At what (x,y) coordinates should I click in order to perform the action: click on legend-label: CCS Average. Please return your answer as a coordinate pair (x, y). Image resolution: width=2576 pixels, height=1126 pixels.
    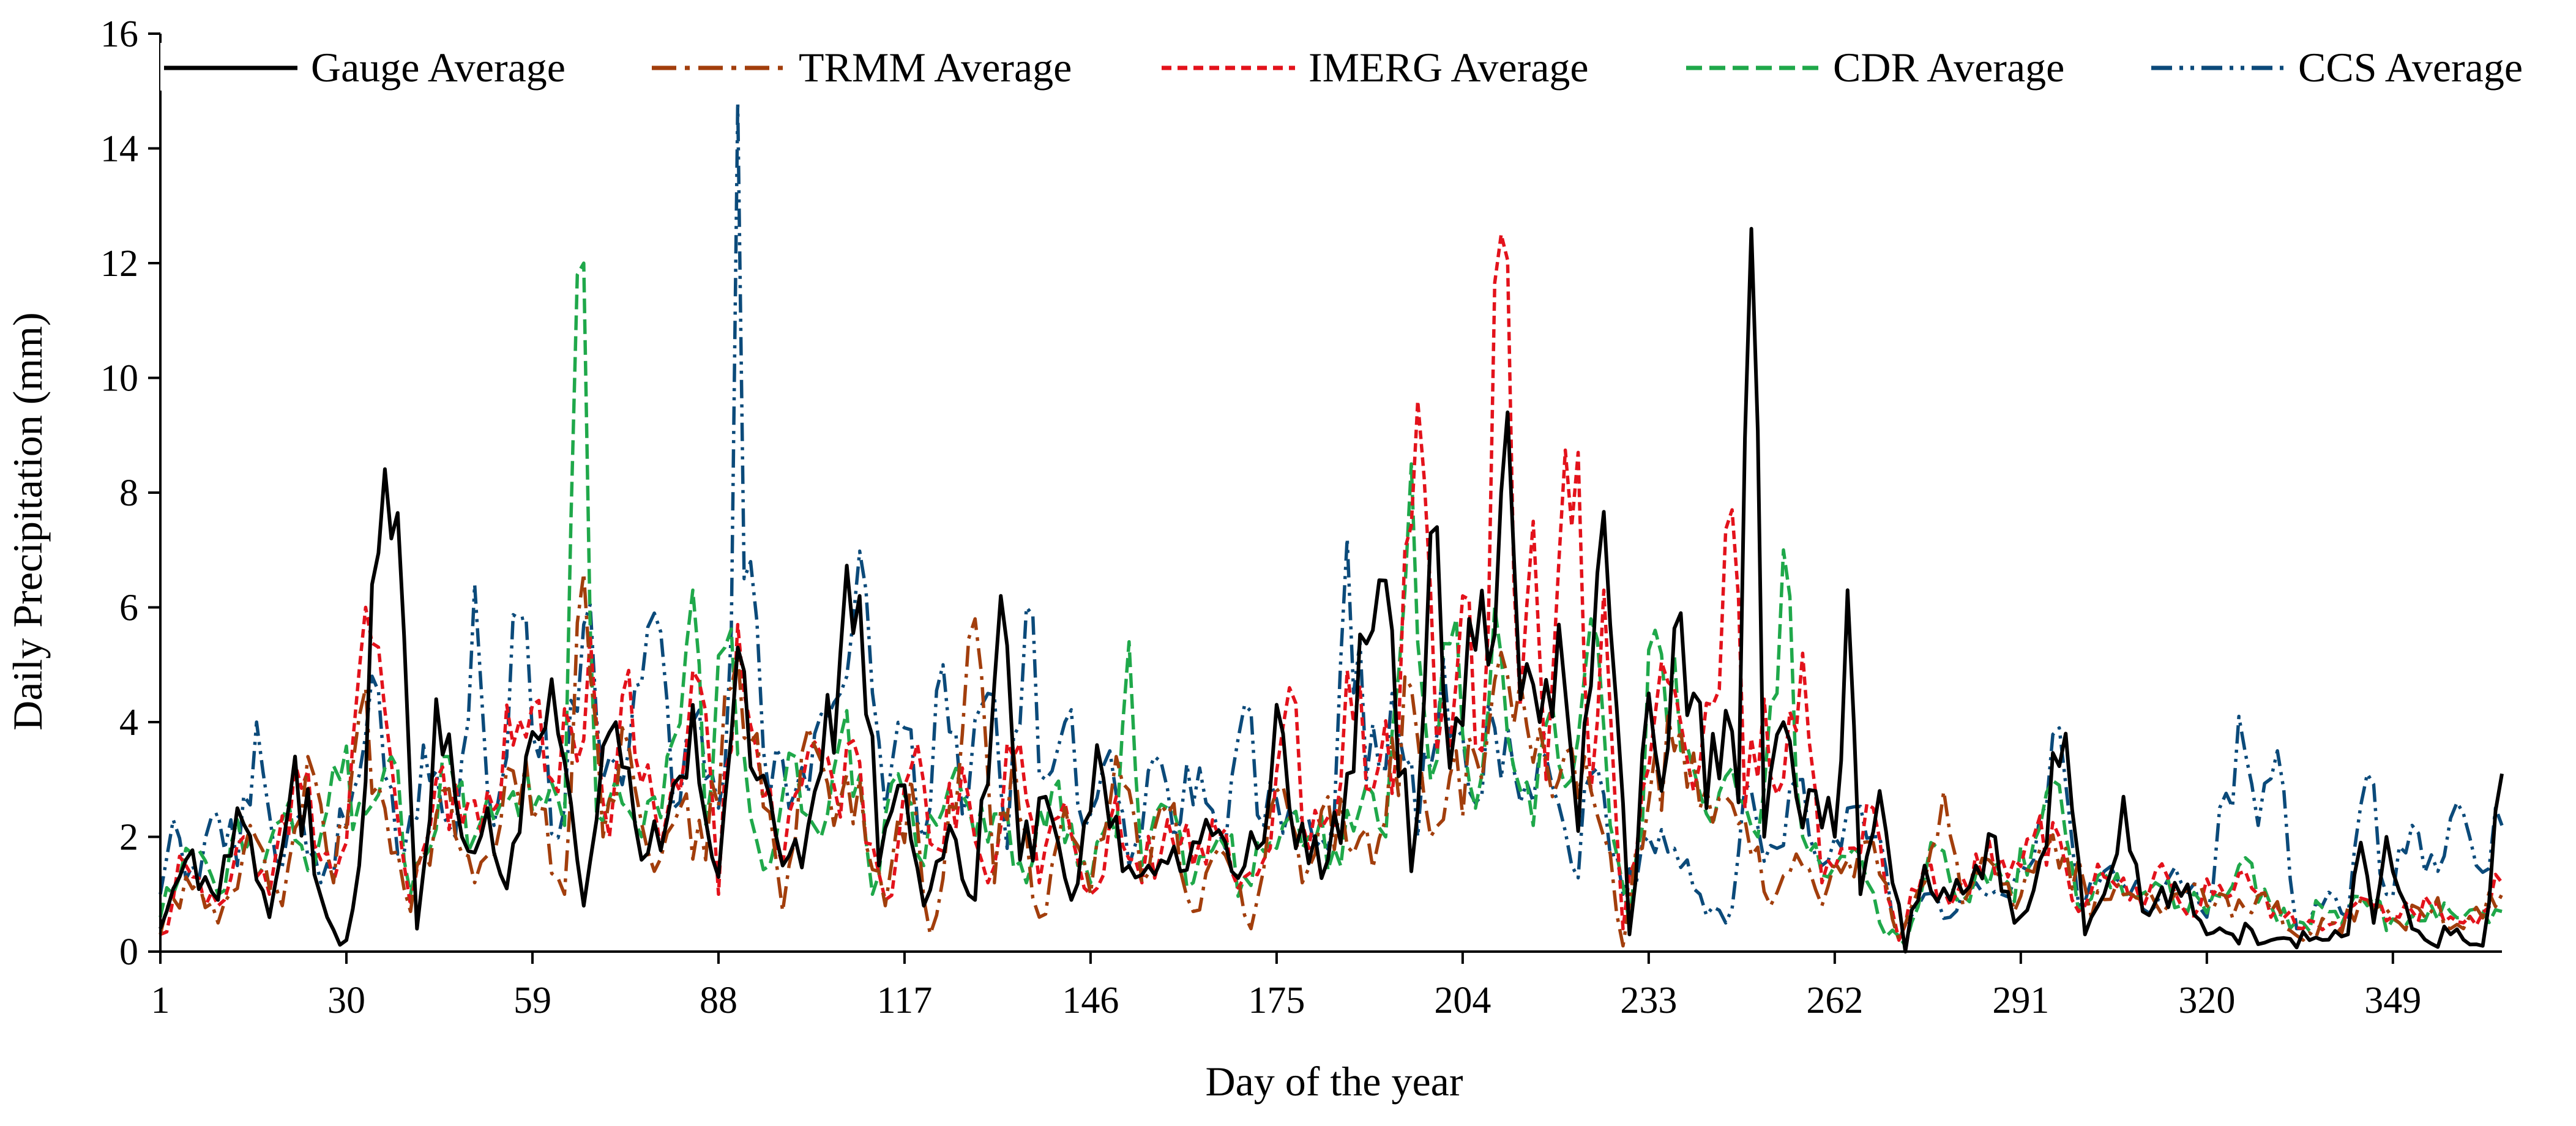
    Looking at the image, I should click on (2410, 67).